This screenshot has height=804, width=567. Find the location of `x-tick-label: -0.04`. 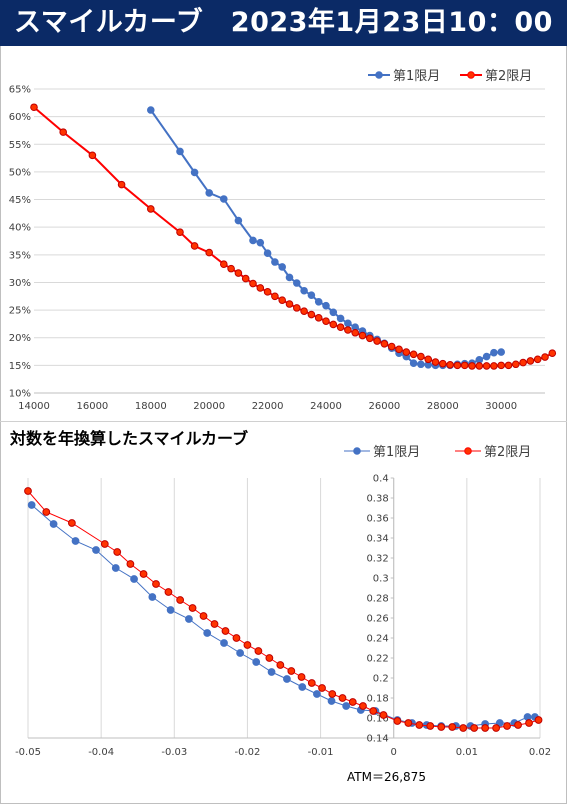

x-tick-label: -0.04 is located at coordinates (101, 752).